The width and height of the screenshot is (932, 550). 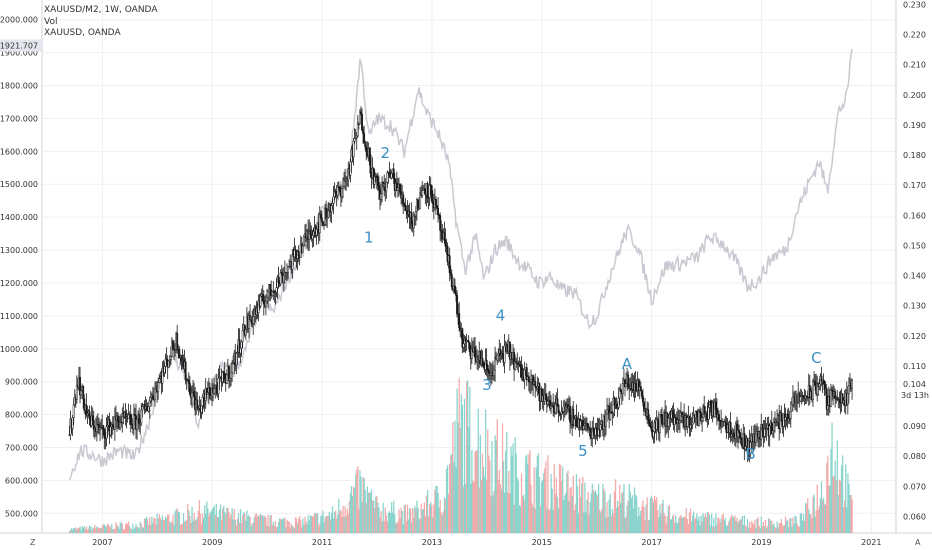 What do you see at coordinates (761, 542) in the screenshot?
I see `time-axis-tick: 2019` at bounding box center [761, 542].